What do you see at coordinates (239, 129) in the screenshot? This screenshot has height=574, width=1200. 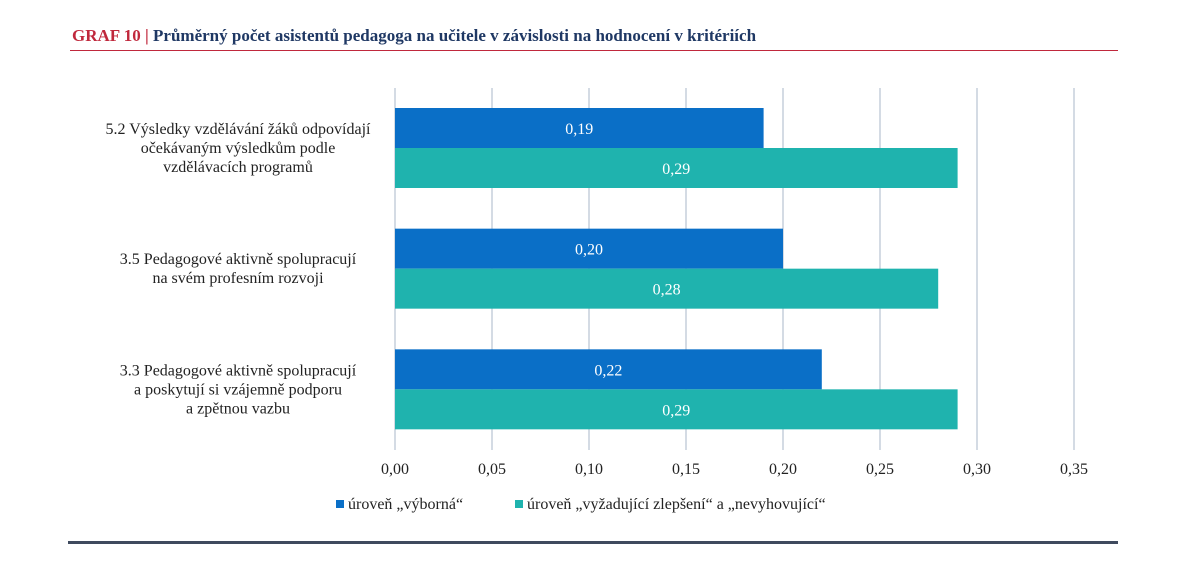 I see `category-label: 5.2 Výsledky vzdělávání žáků odpovídají` at bounding box center [239, 129].